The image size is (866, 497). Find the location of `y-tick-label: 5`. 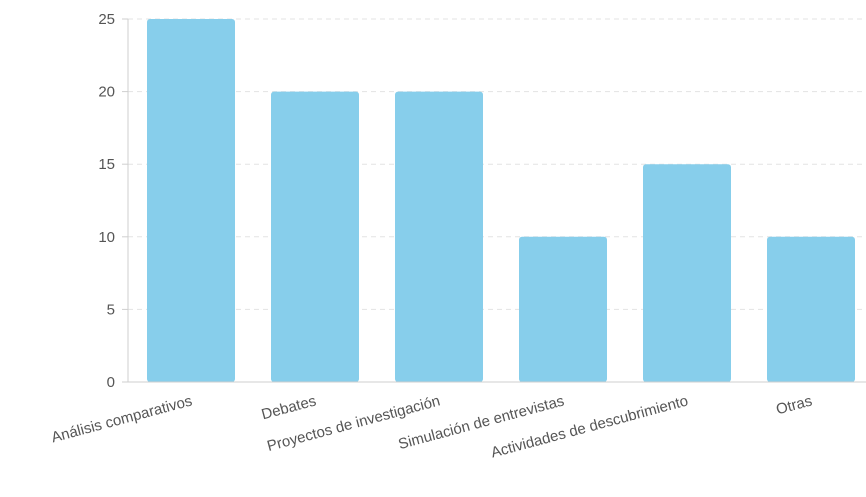

y-tick-label: 5 is located at coordinates (111, 309).